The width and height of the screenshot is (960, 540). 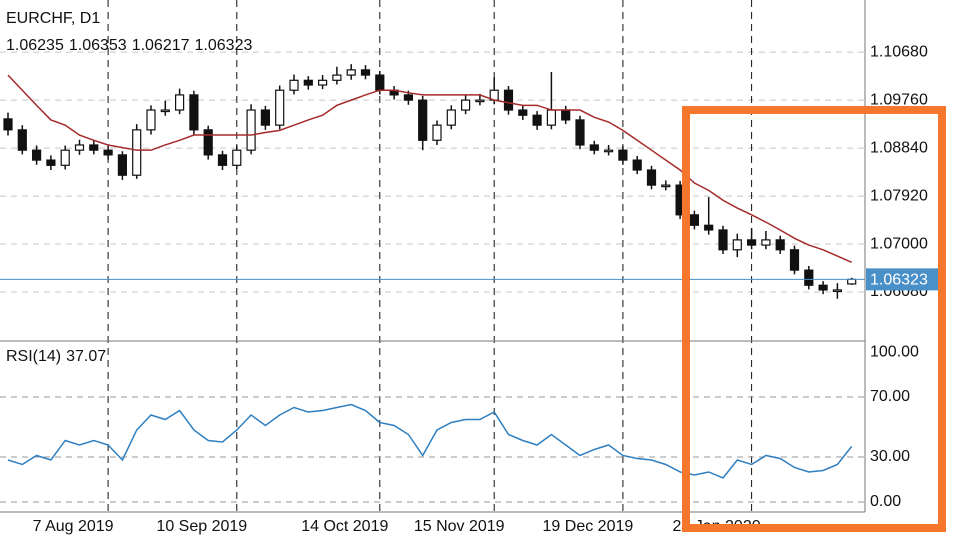 What do you see at coordinates (53, 18) in the screenshot?
I see `chart-title: EURCHF, D1` at bounding box center [53, 18].